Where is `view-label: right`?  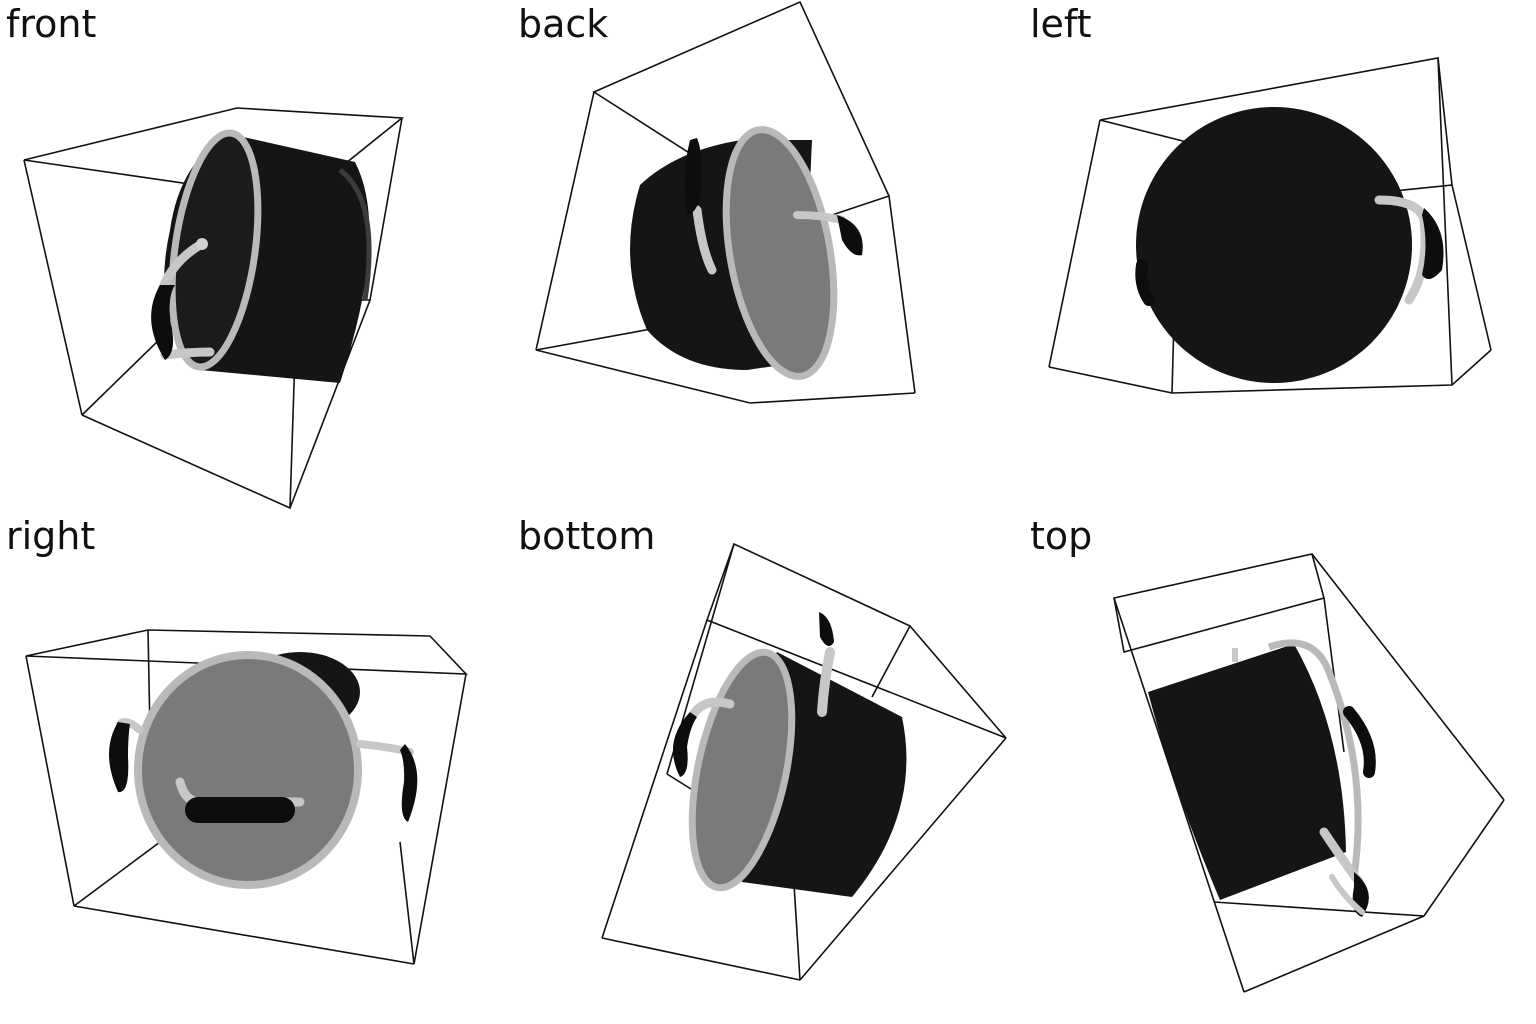
view-label: right is located at coordinates (51, 536).